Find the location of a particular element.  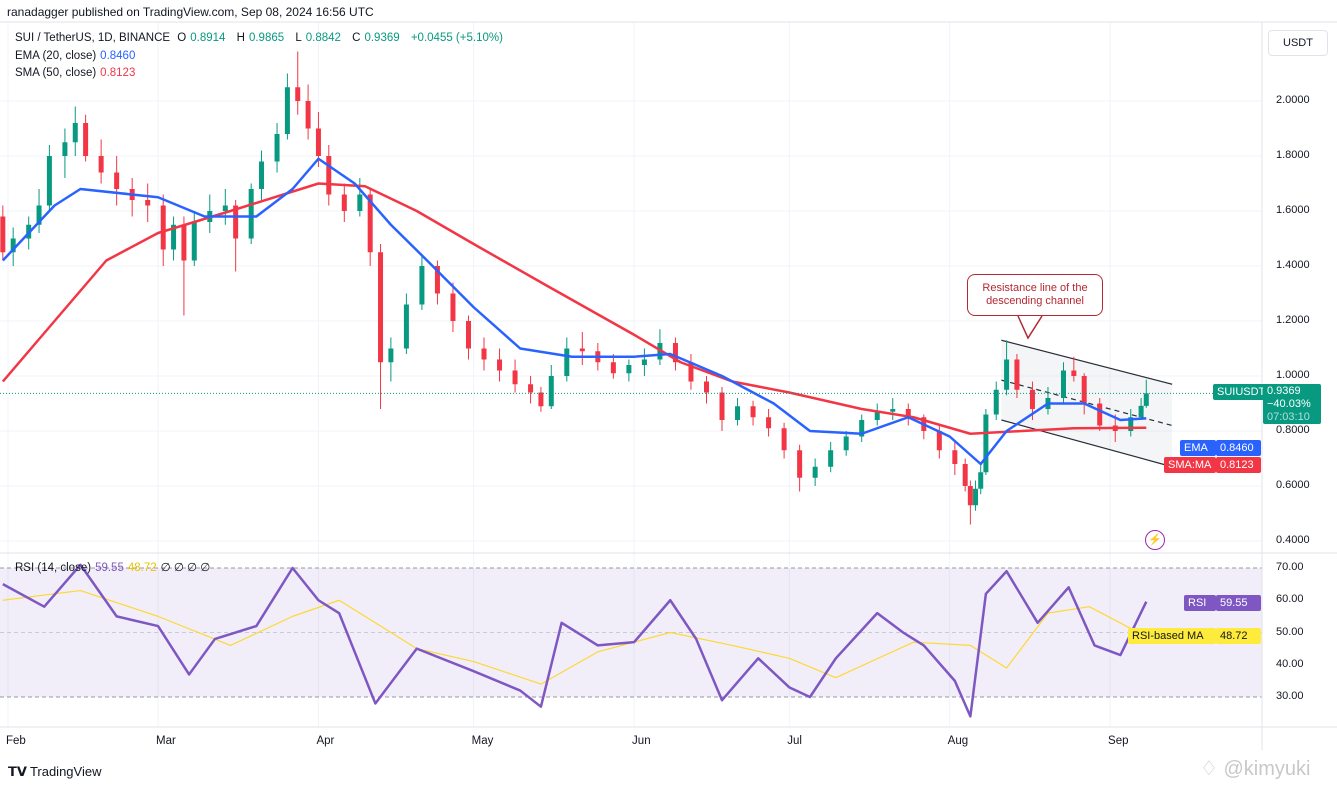

price-tick: 0.6000 is located at coordinates (1293, 485).